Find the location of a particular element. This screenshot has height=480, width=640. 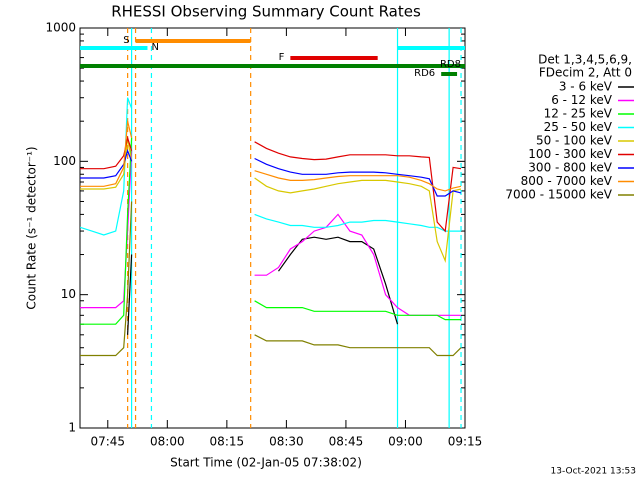

flag-label: F is located at coordinates (282, 57).